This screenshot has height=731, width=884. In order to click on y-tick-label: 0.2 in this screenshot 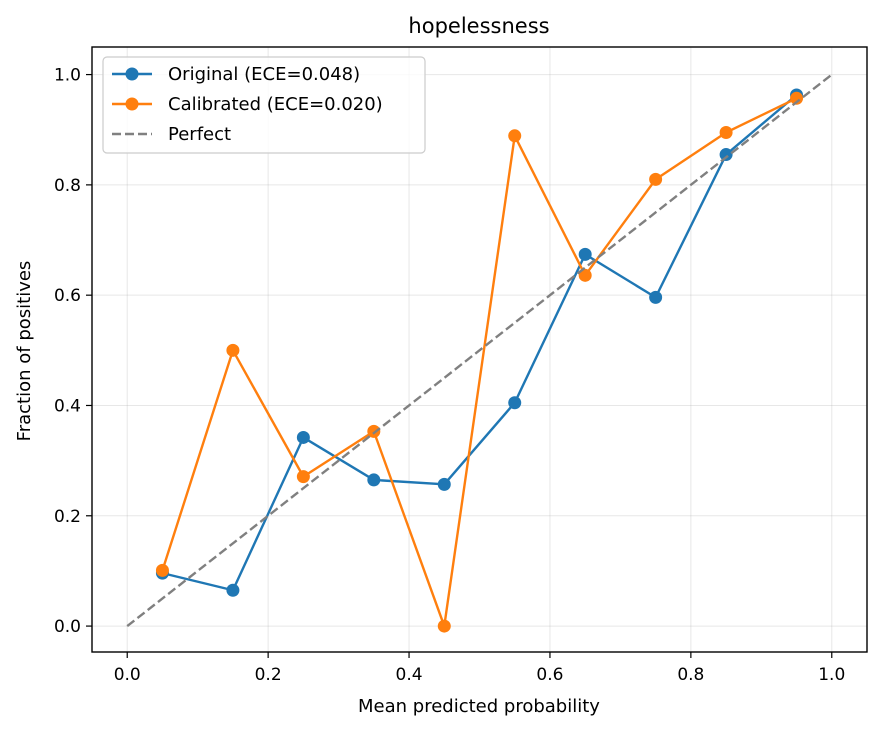, I will do `click(67, 517)`.